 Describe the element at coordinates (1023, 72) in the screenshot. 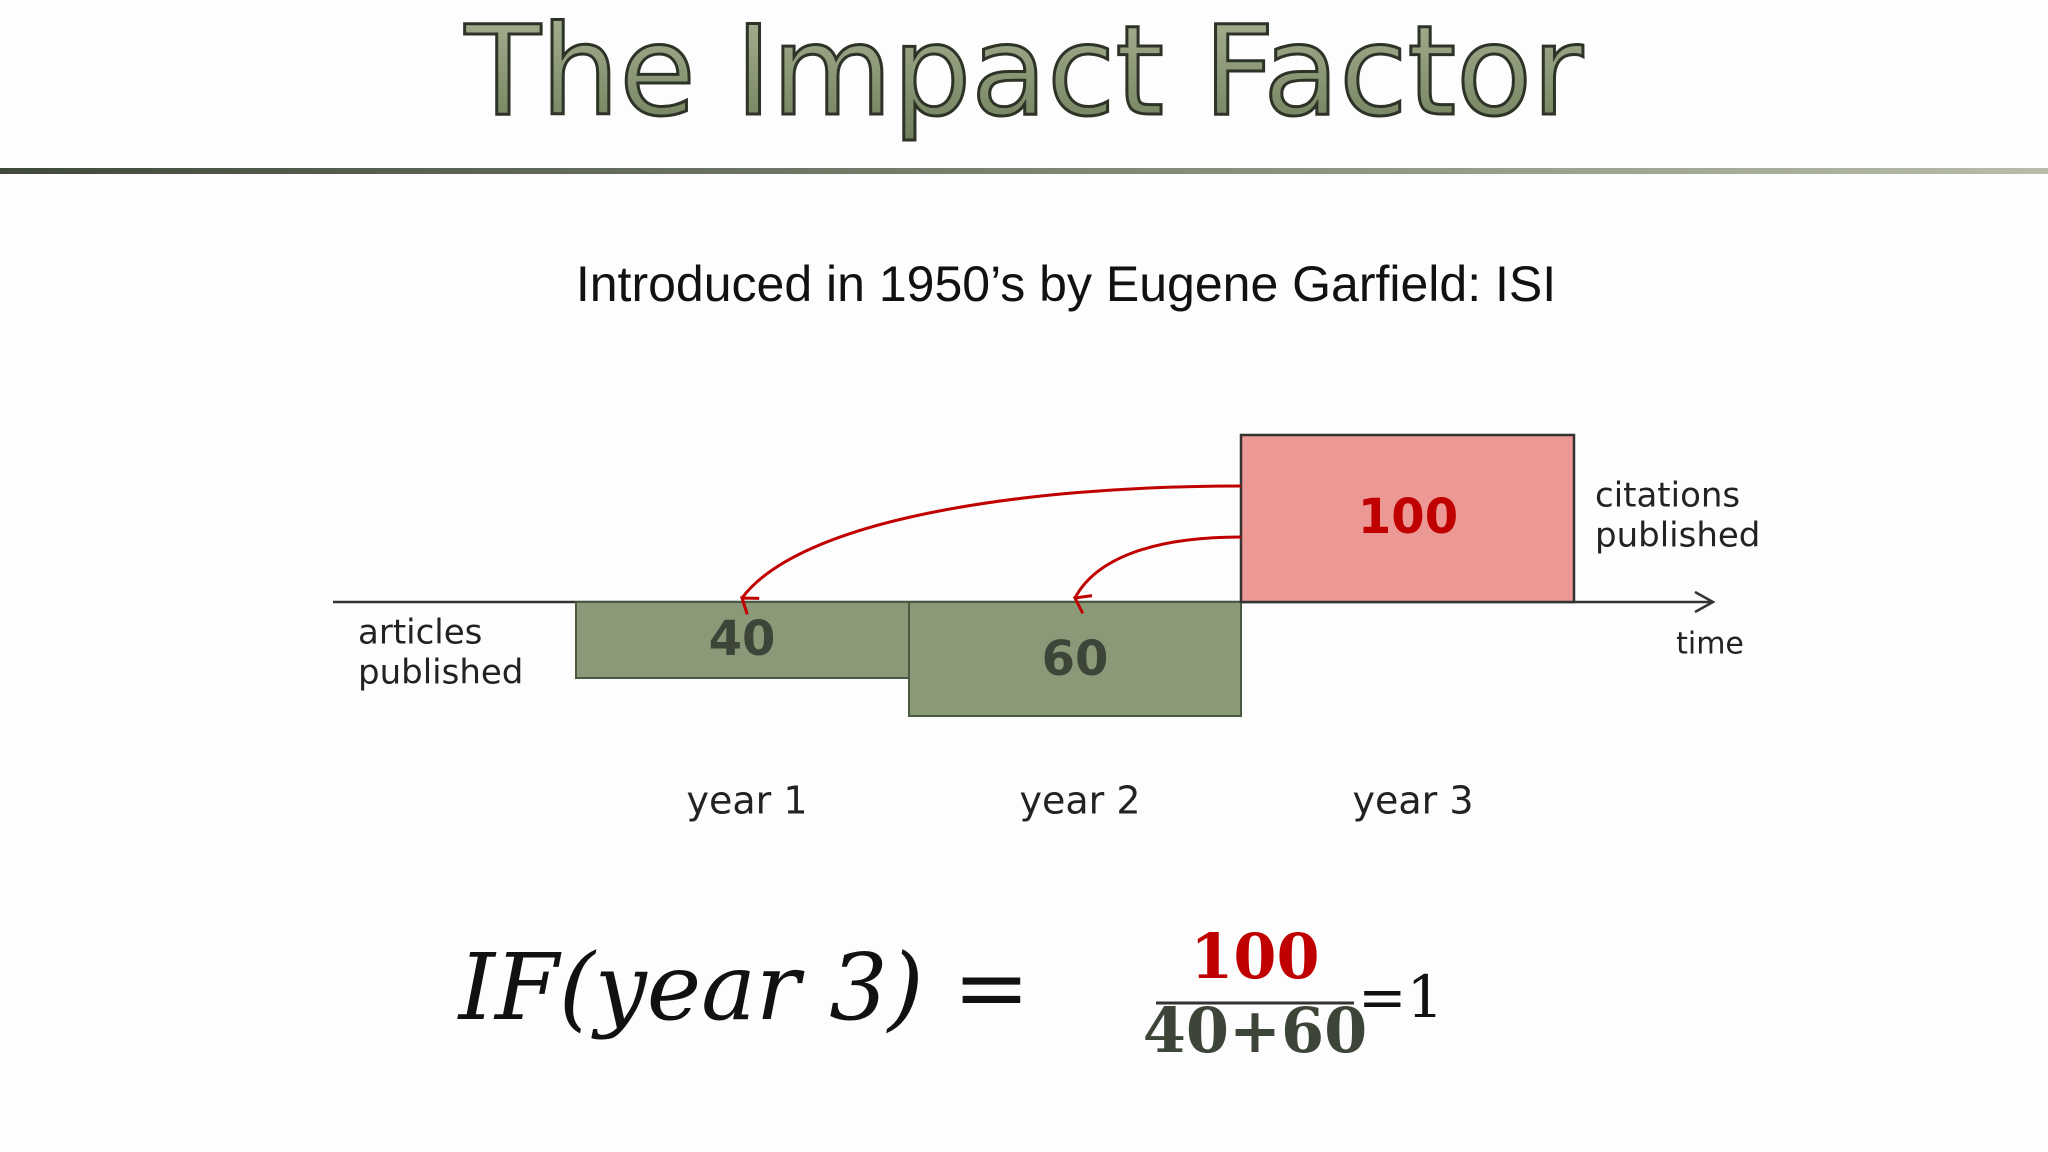

I see `title: The Impact Factor` at that location.